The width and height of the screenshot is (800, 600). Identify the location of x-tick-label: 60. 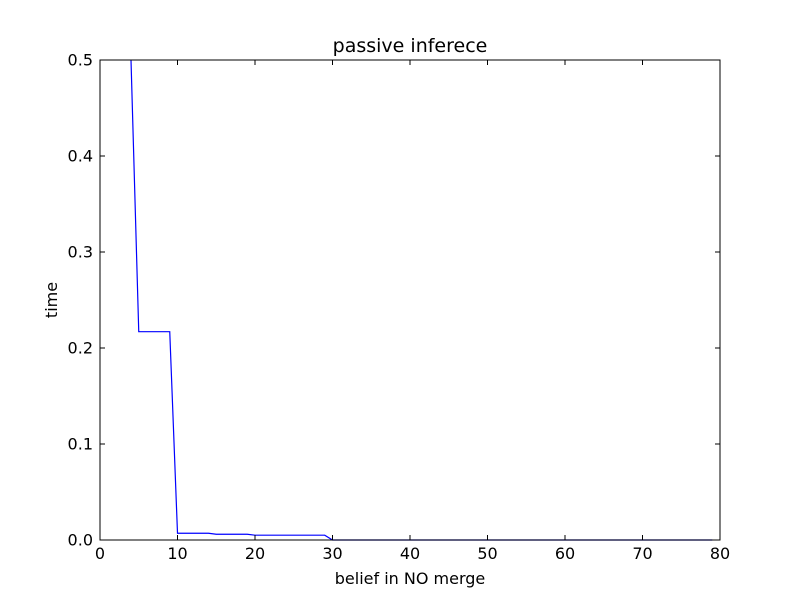
(565, 553).